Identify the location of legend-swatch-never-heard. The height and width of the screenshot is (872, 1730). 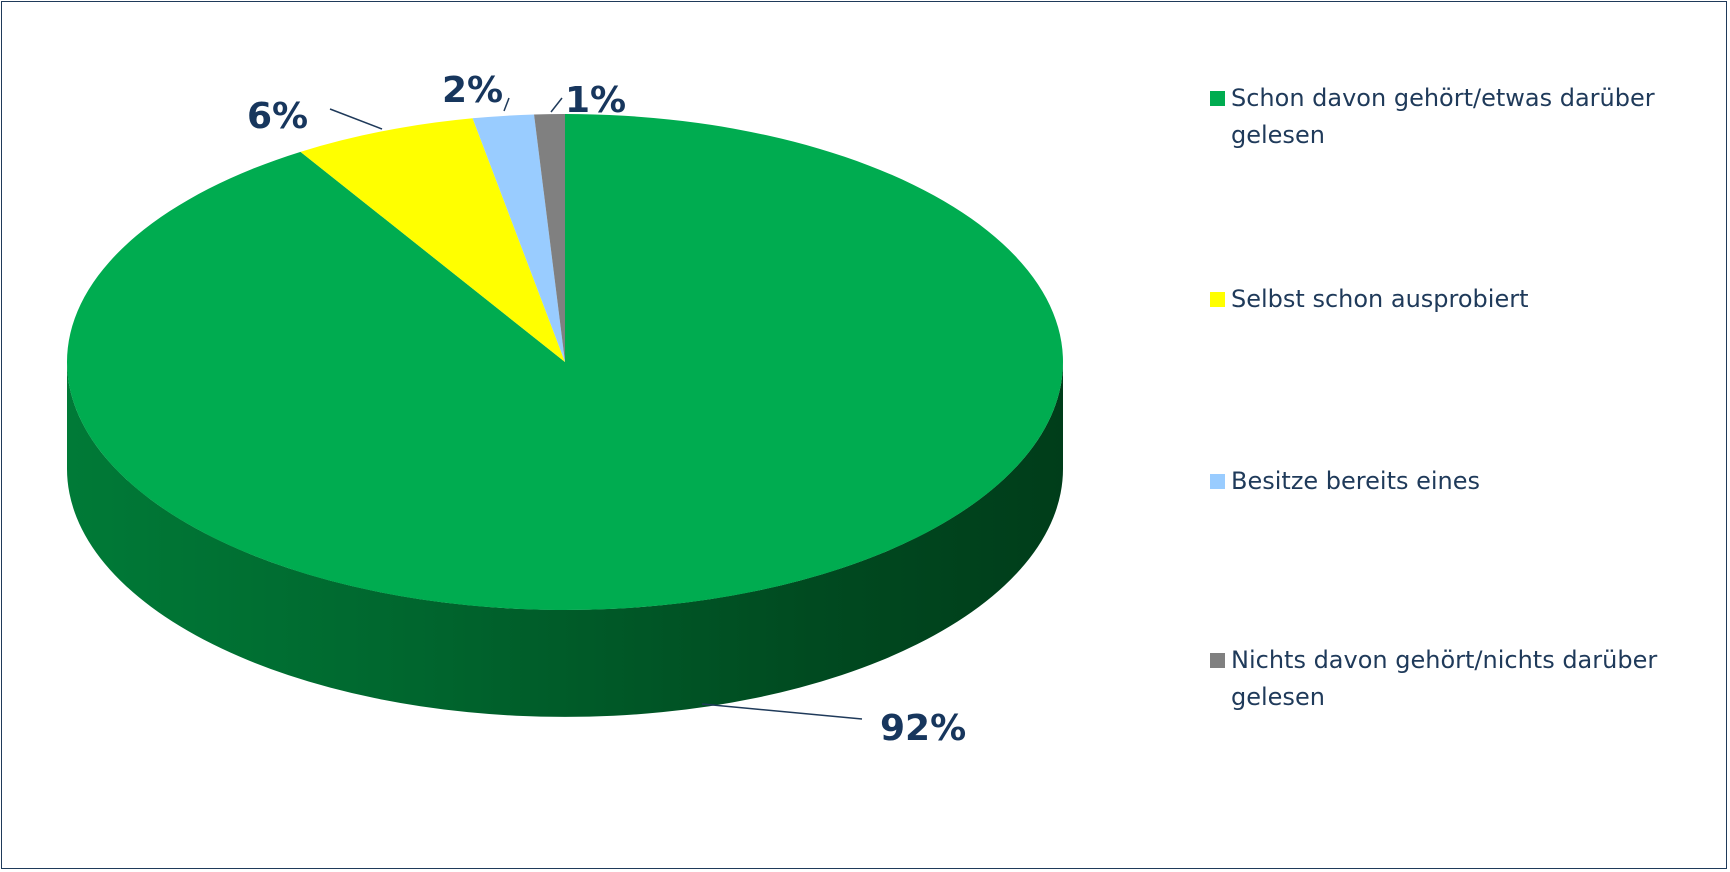
(1217, 660).